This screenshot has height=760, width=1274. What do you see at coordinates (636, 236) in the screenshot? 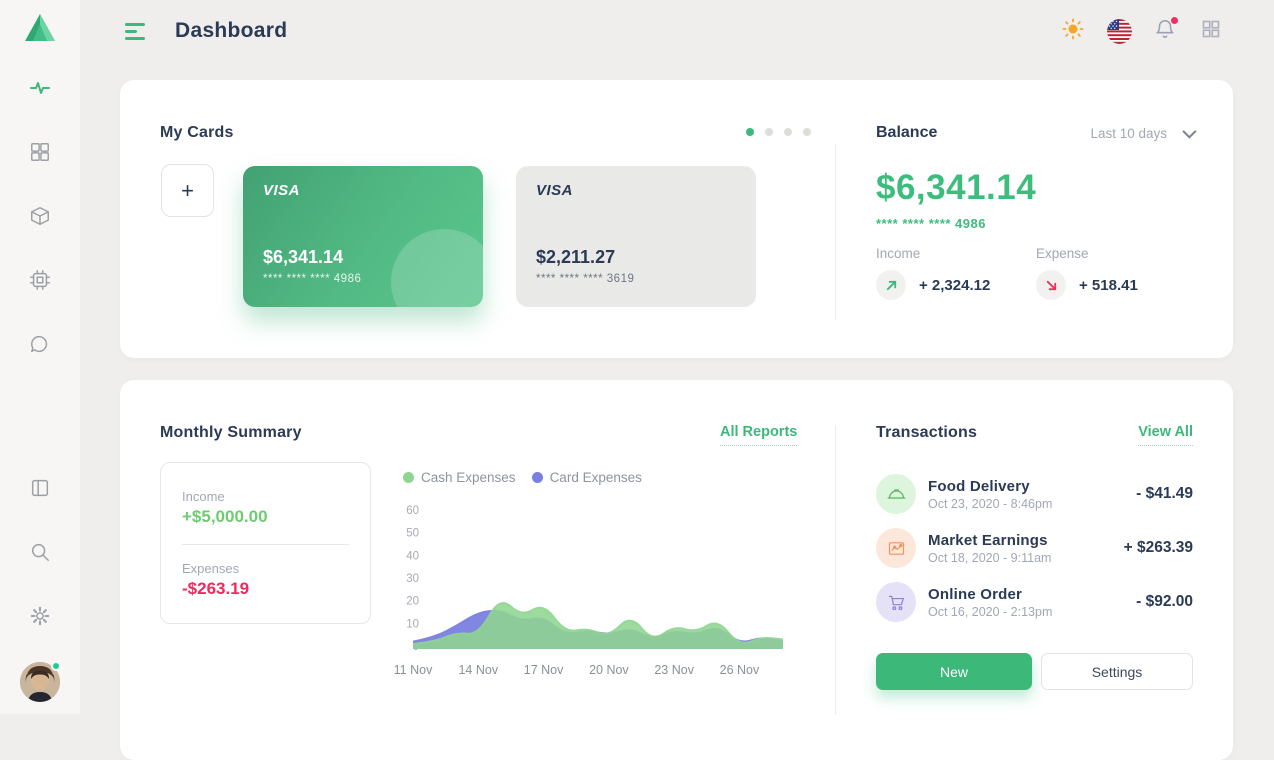
I see `credit-card-secondary: VISA $2,211.27 **** **** **** 3619` at bounding box center [636, 236].